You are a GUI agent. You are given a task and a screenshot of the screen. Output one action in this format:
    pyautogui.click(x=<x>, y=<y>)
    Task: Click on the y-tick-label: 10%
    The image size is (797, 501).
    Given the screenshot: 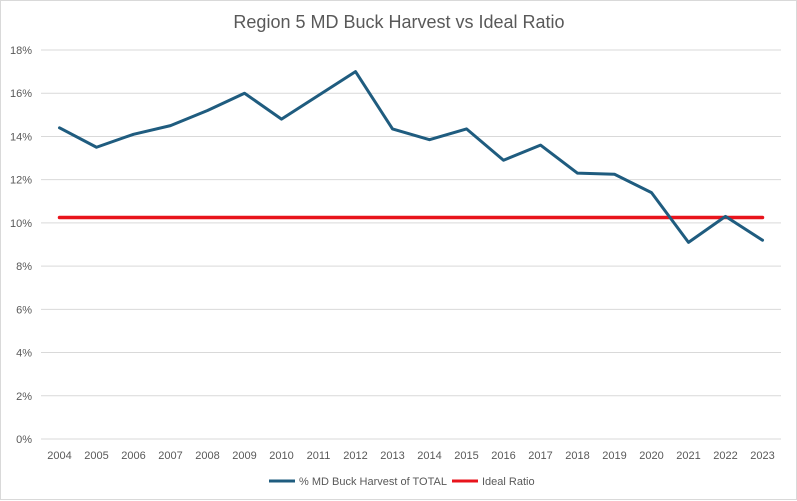 What is the action you would take?
    pyautogui.click(x=21, y=224)
    